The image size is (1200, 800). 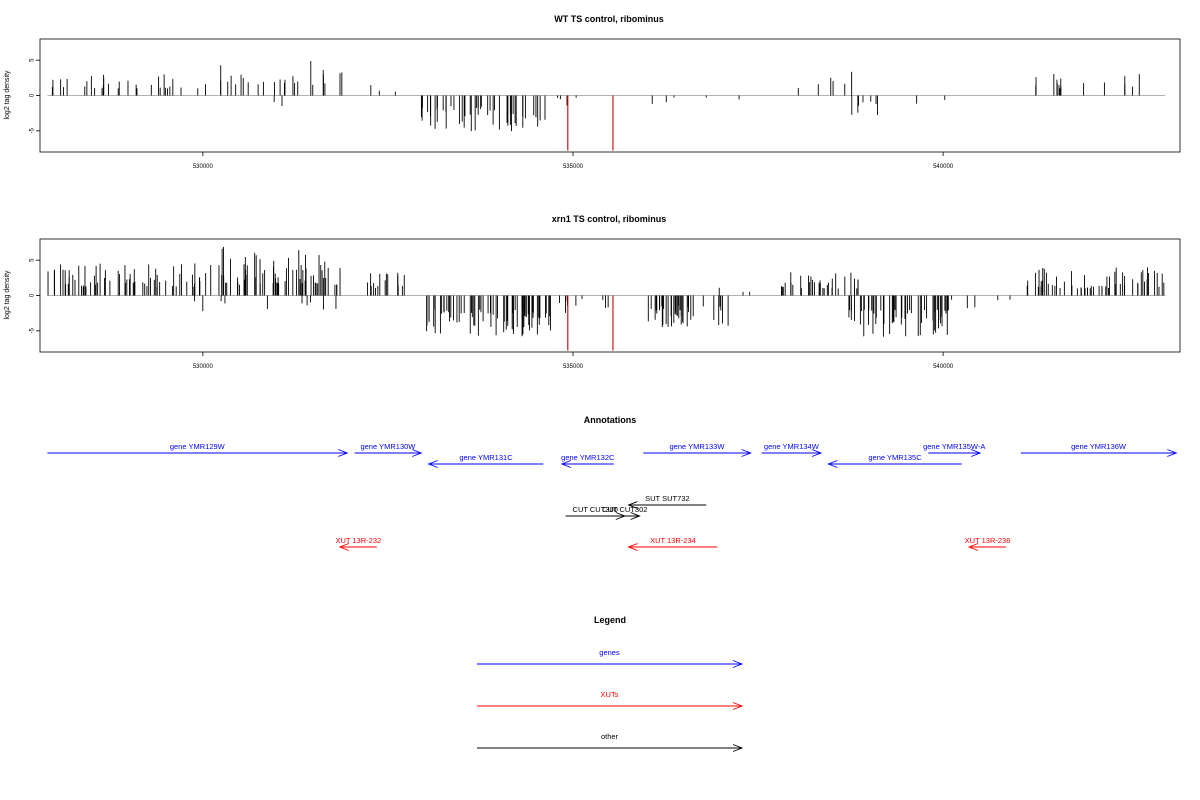 I want to click on xrn1-y-axis-label: log2 tag density, so click(x=7, y=295).